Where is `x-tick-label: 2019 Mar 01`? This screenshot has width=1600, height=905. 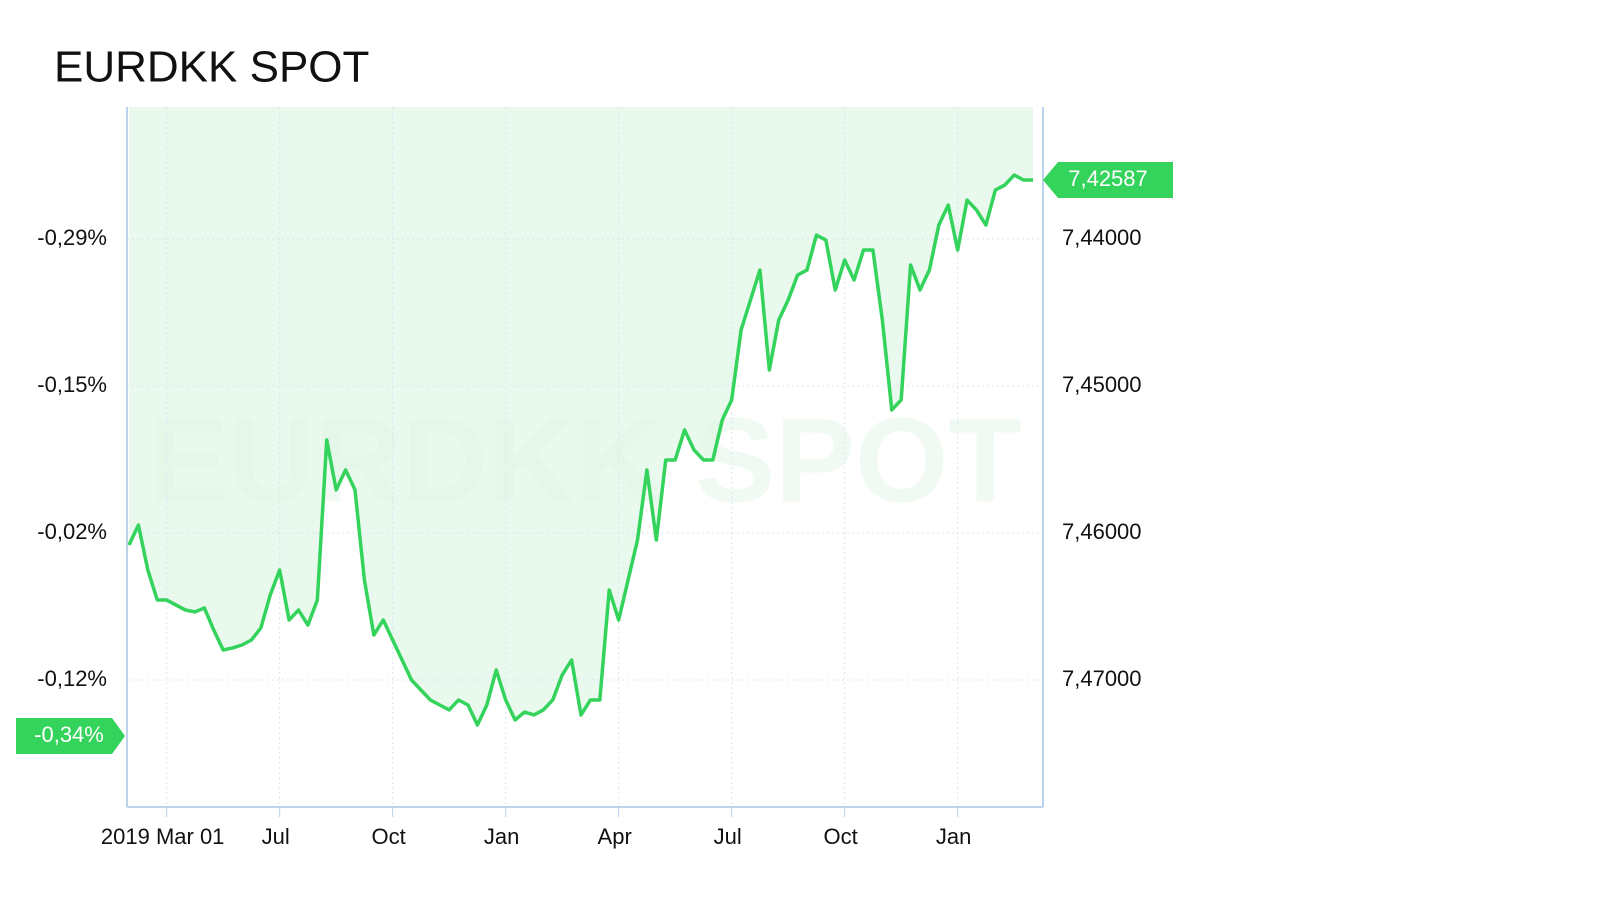
x-tick-label: 2019 Mar 01 is located at coordinates (163, 836).